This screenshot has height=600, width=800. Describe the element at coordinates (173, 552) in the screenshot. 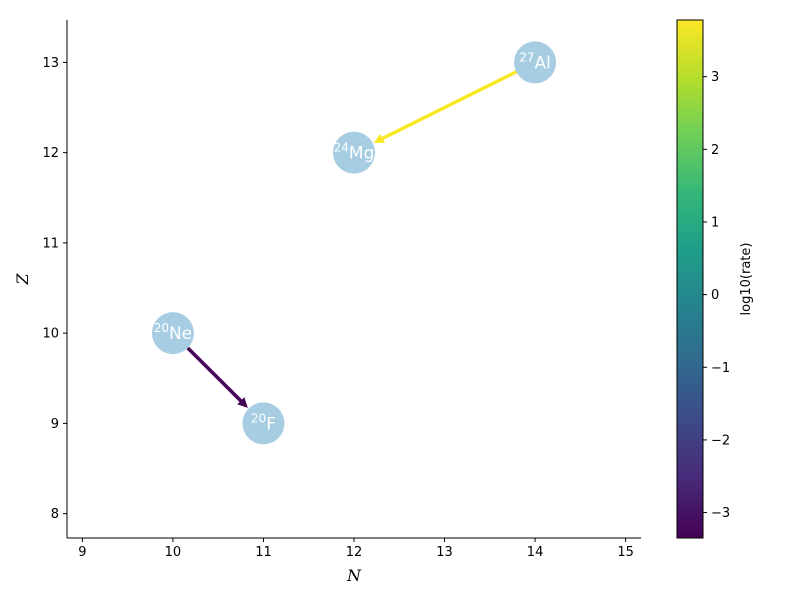

I see `x-tick-label: 10` at that location.